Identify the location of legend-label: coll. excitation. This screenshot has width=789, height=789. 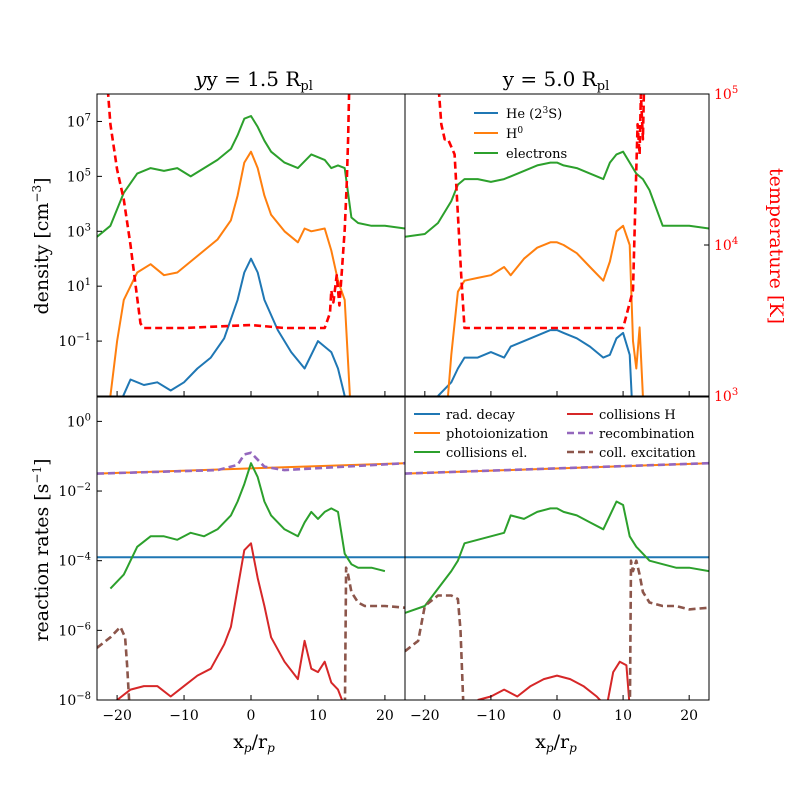
(647, 453).